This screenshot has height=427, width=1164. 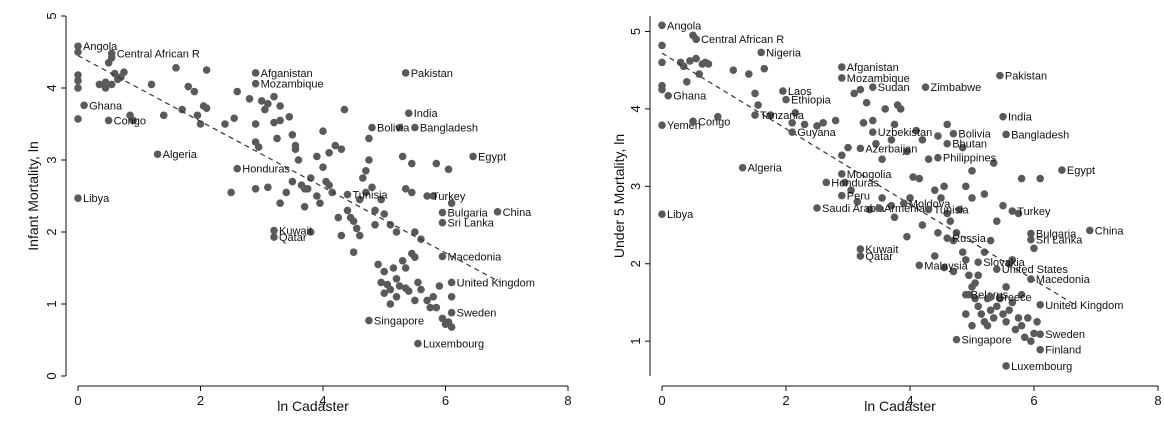 I want to click on point-label: Libya, so click(x=96, y=199).